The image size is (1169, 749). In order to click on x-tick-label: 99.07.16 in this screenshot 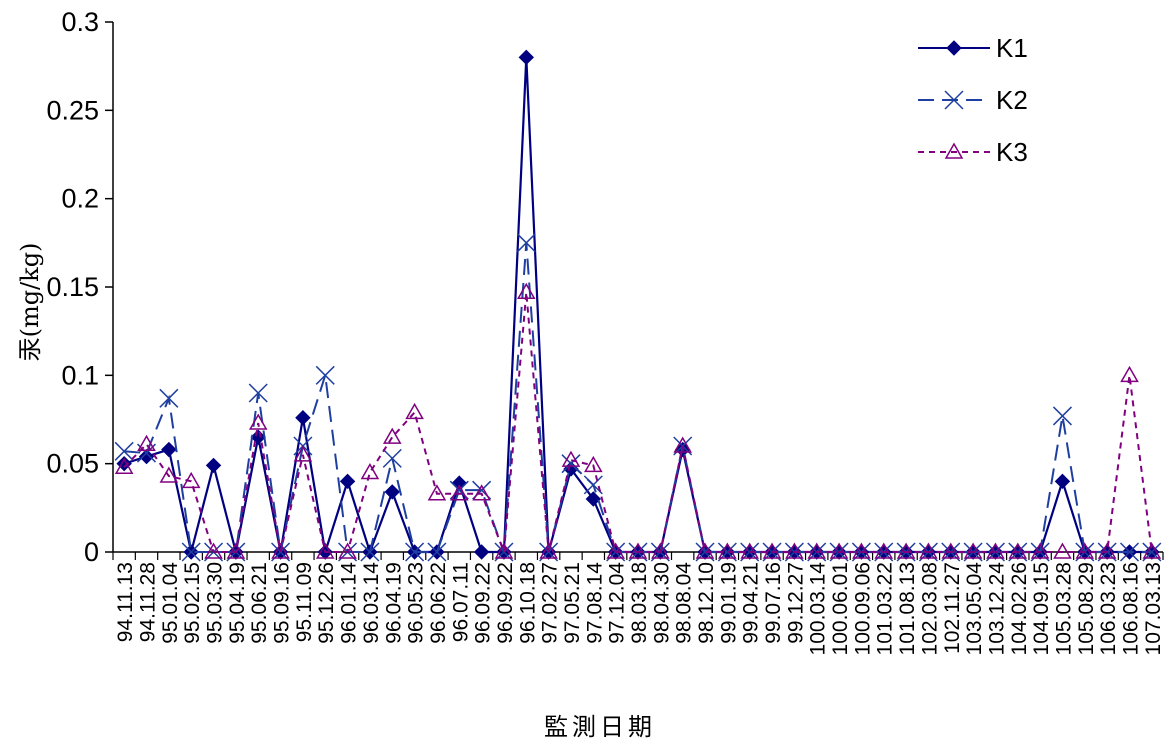, I will do `click(773, 603)`.